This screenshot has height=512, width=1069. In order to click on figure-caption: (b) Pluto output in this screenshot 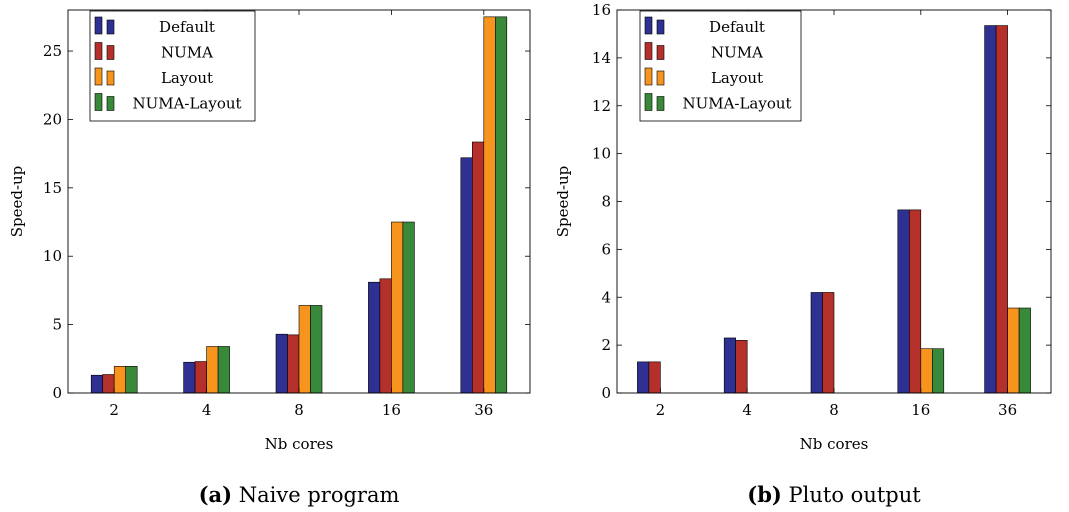, I will do `click(834, 494)`.